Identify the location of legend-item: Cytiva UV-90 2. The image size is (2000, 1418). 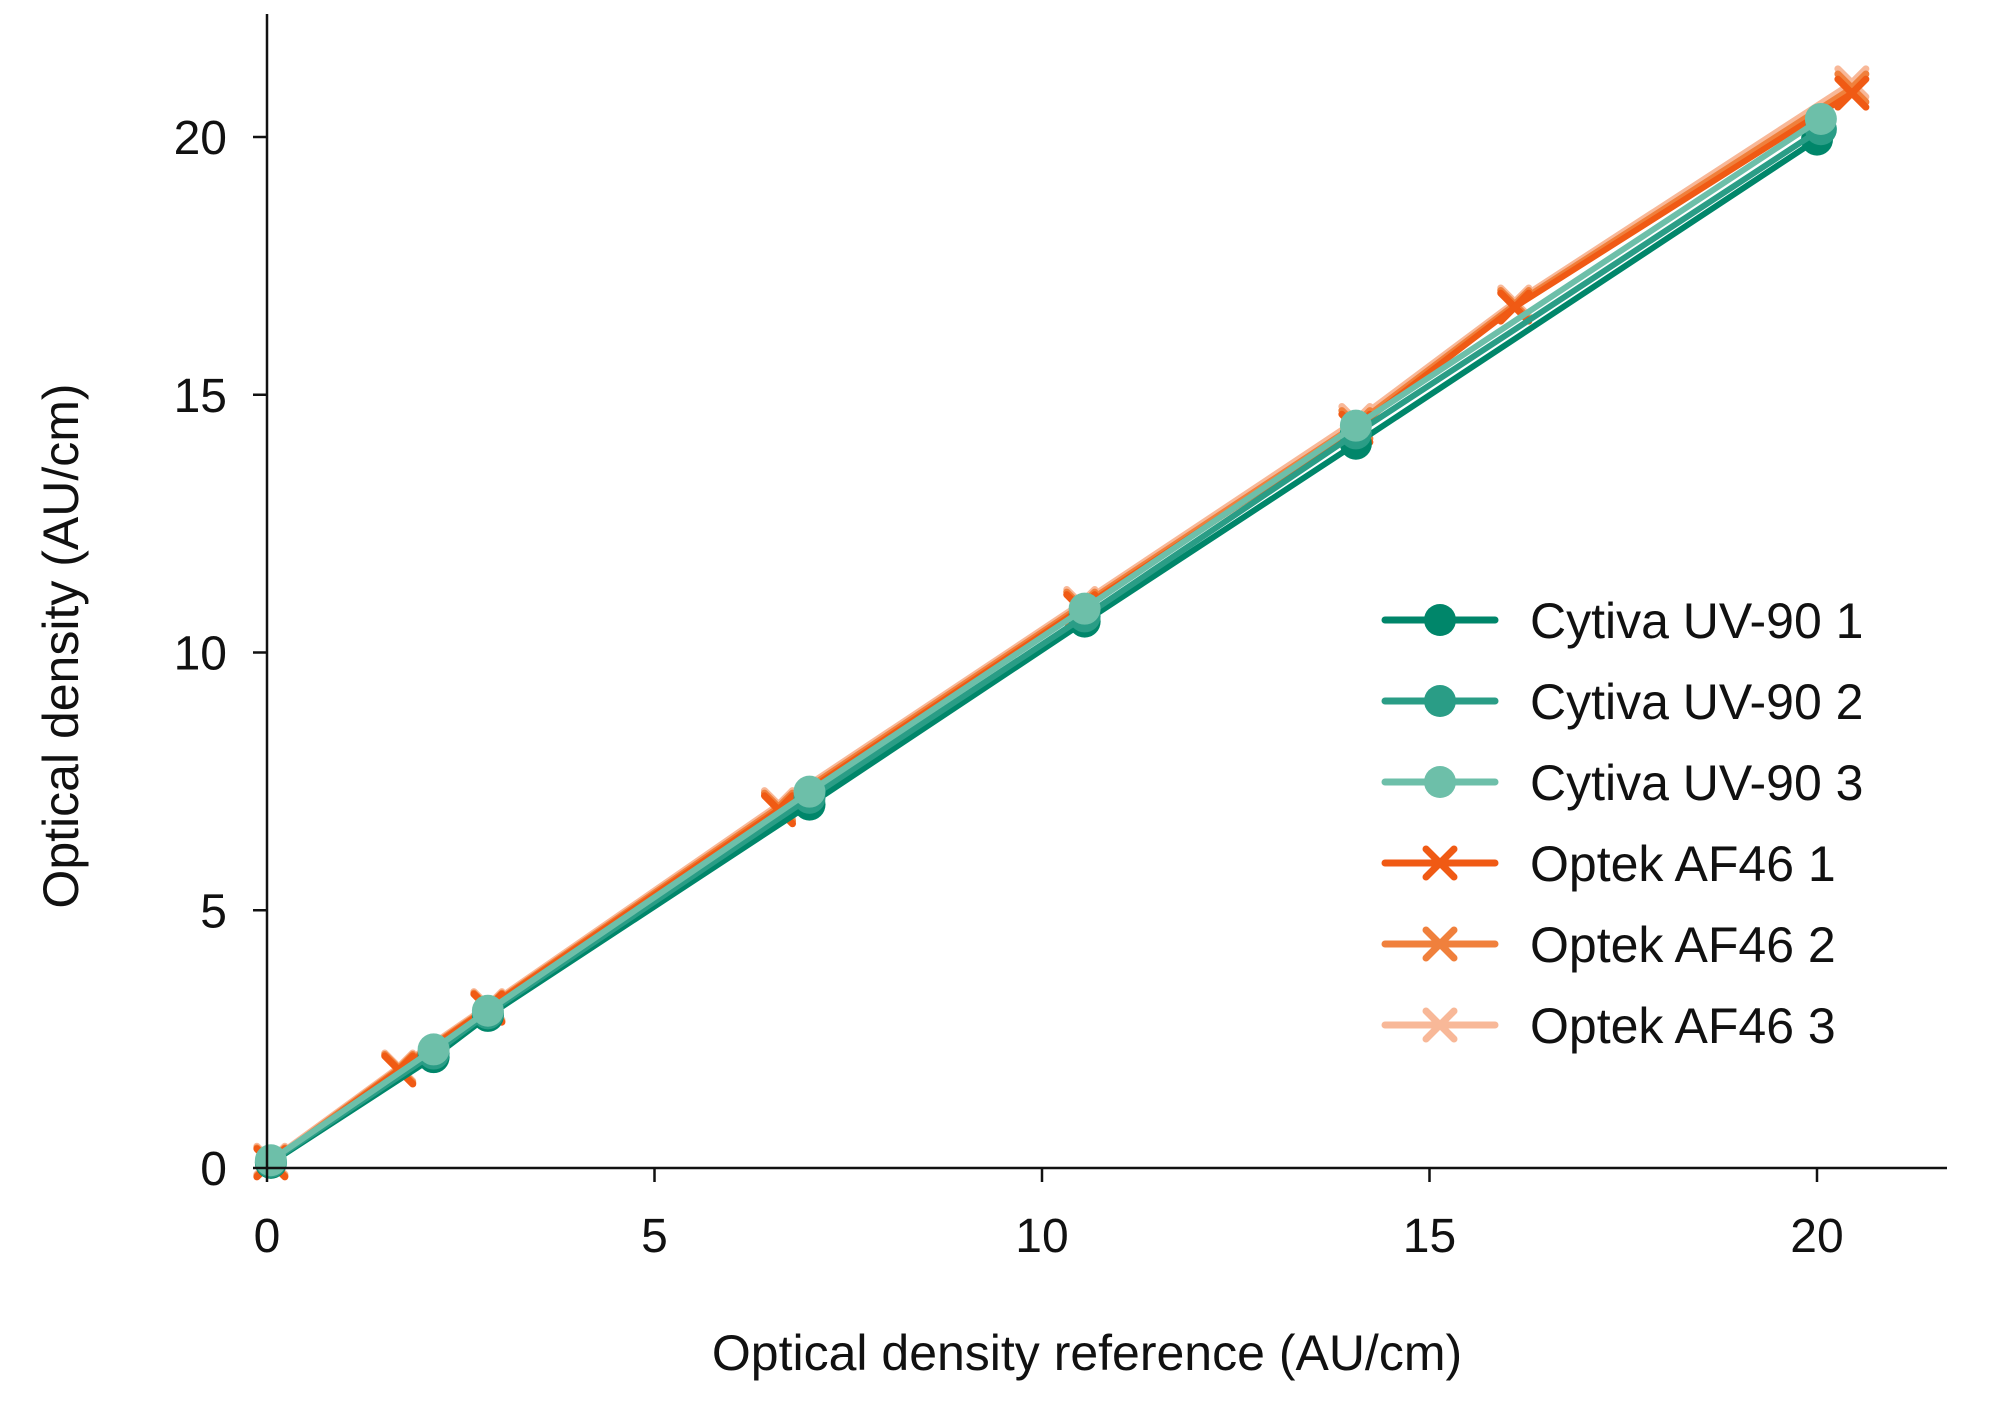
(1622, 702).